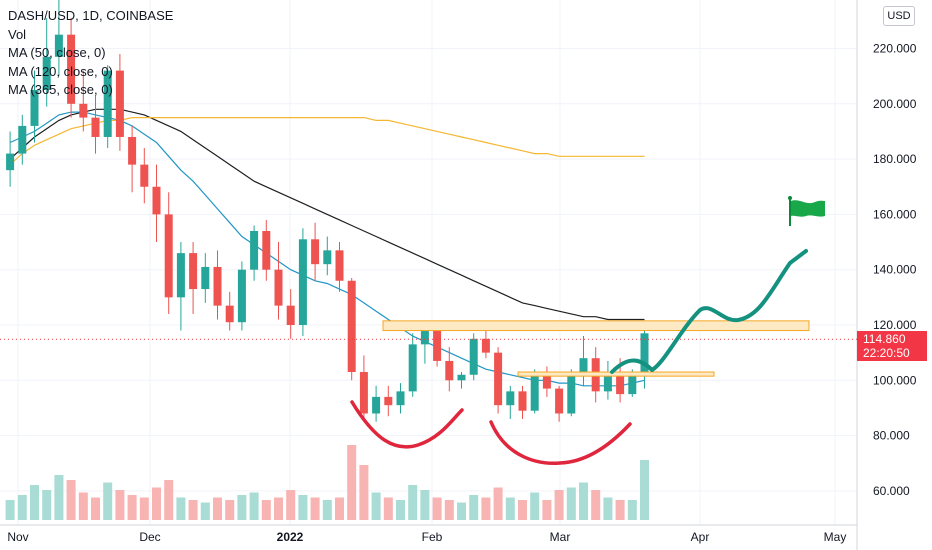  I want to click on legend-ma365: MA (365, close, 0), so click(60, 89).